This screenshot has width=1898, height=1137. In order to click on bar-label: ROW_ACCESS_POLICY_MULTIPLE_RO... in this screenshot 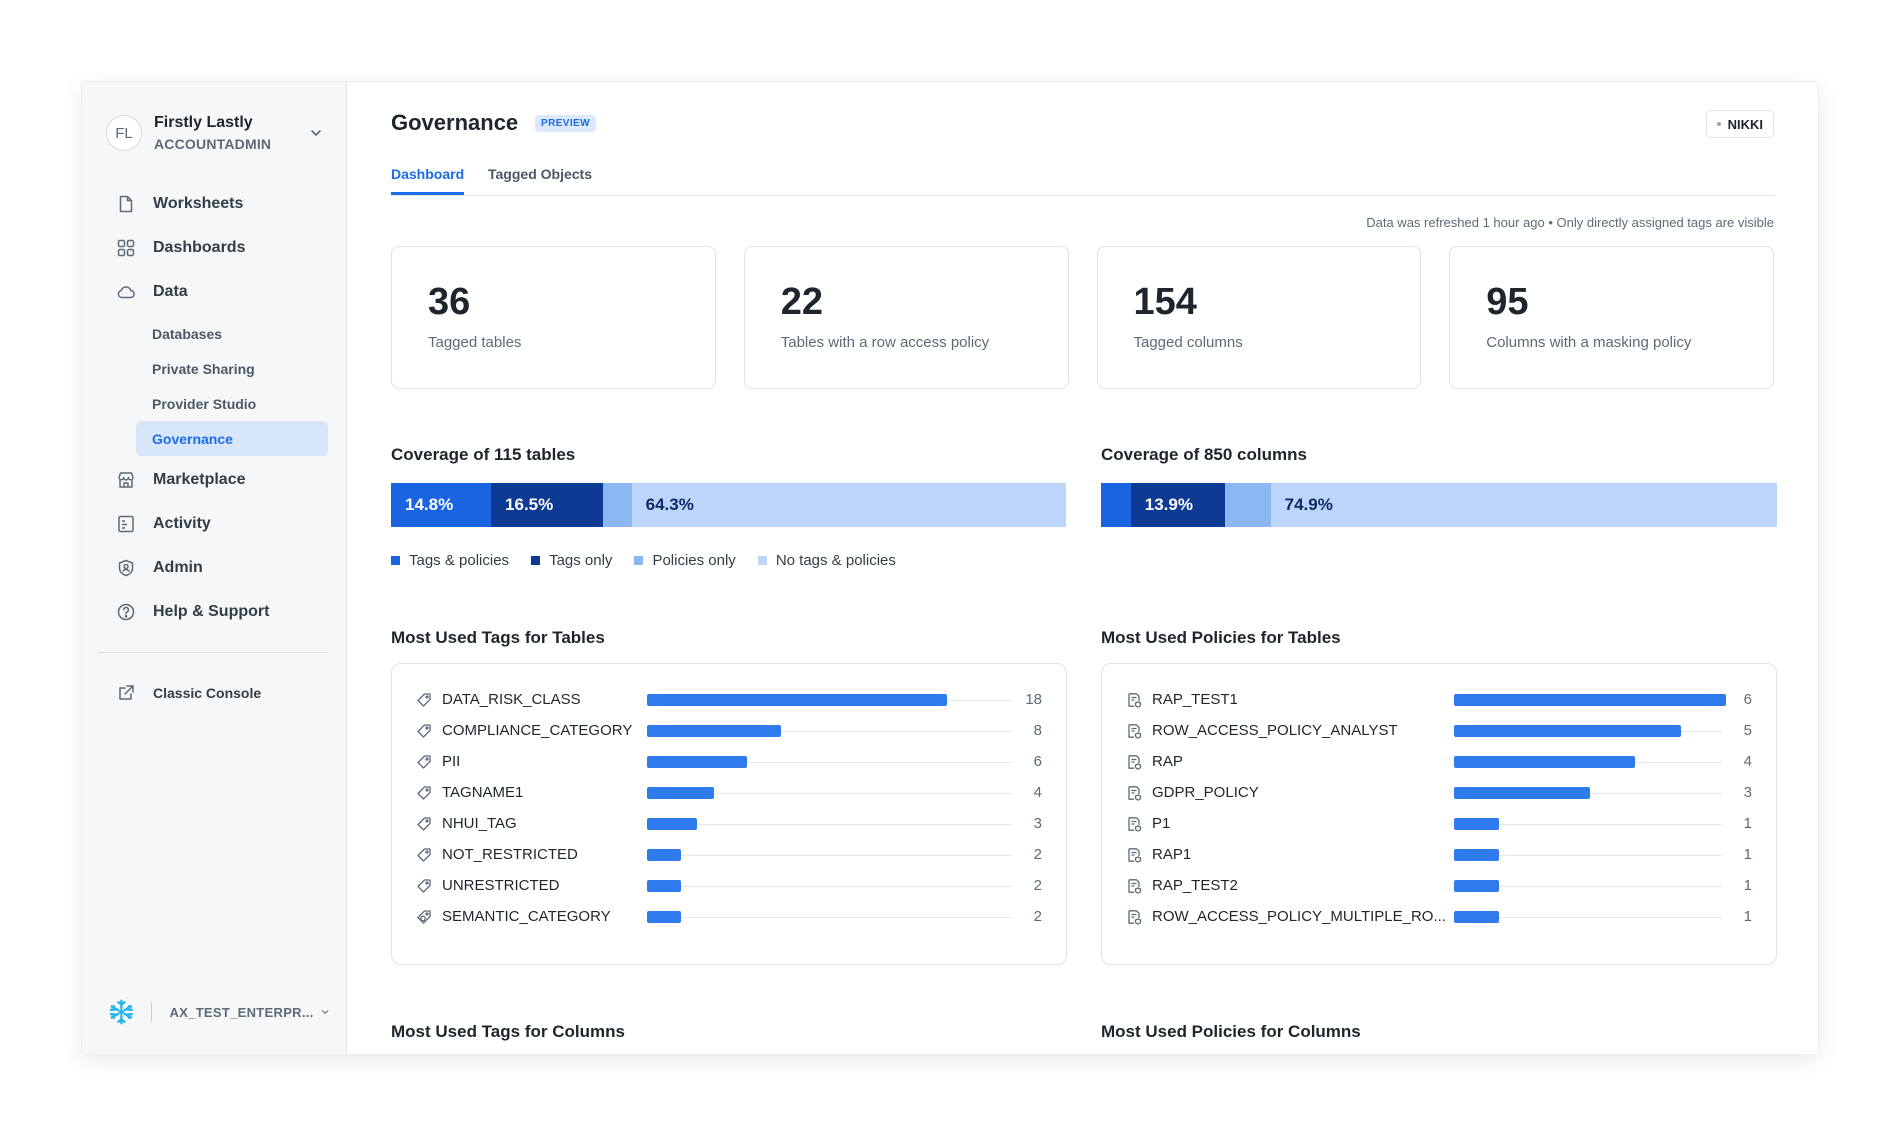, I will do `click(1299, 916)`.